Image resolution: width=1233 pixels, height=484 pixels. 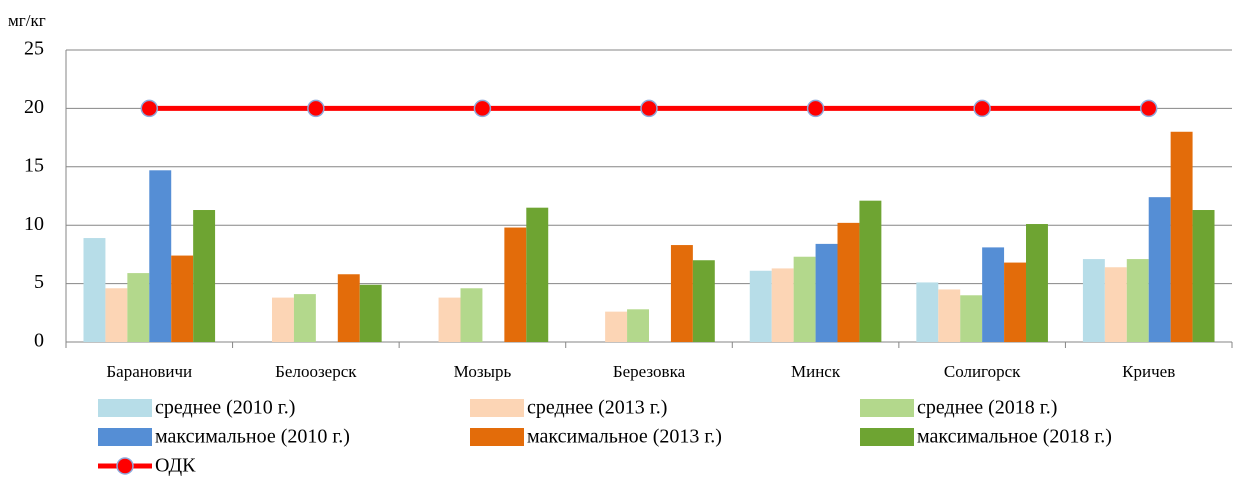 What do you see at coordinates (316, 371) in the screenshot?
I see `x-tick-label: Белоозерск` at bounding box center [316, 371].